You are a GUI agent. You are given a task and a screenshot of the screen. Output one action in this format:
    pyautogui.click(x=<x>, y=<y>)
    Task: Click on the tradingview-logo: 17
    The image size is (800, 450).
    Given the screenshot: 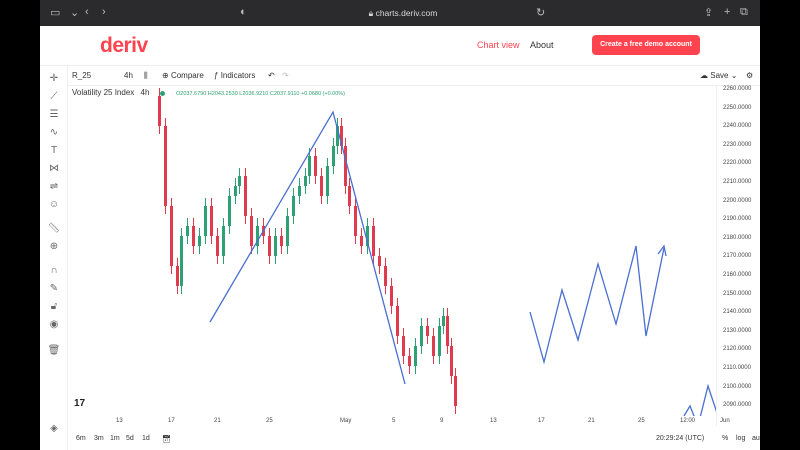 What is the action you would take?
    pyautogui.click(x=80, y=403)
    